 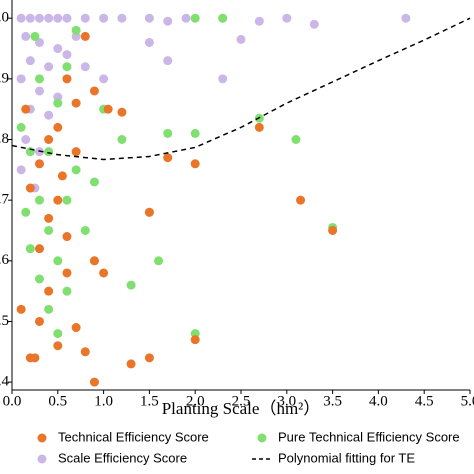 I want to click on x-axis-title: Planting Scale（hm²）, so click(x=241, y=408).